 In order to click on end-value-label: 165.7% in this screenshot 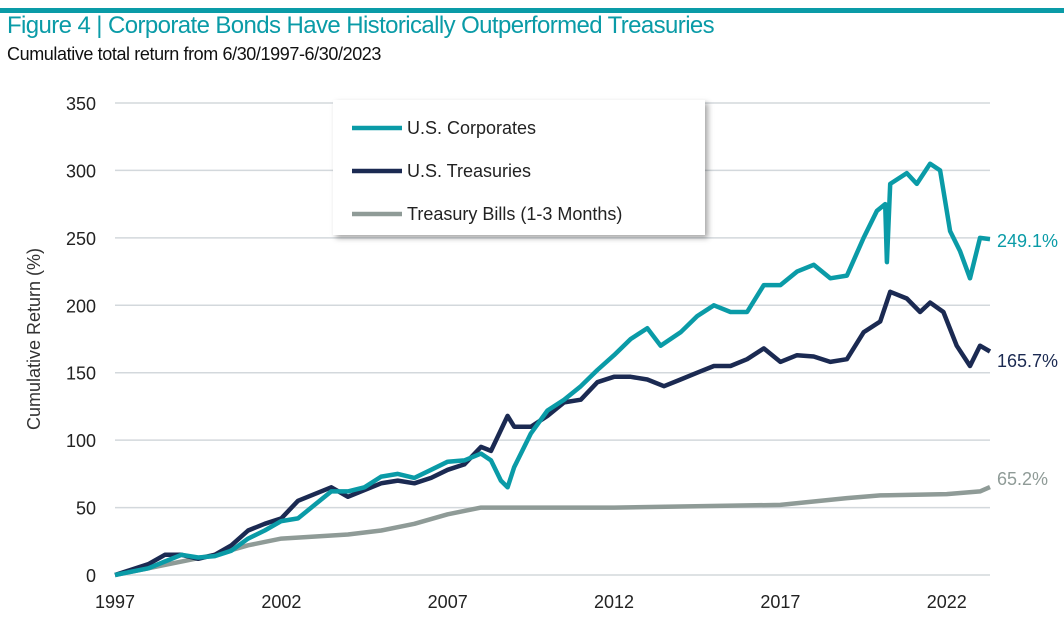, I will do `click(1027, 361)`.